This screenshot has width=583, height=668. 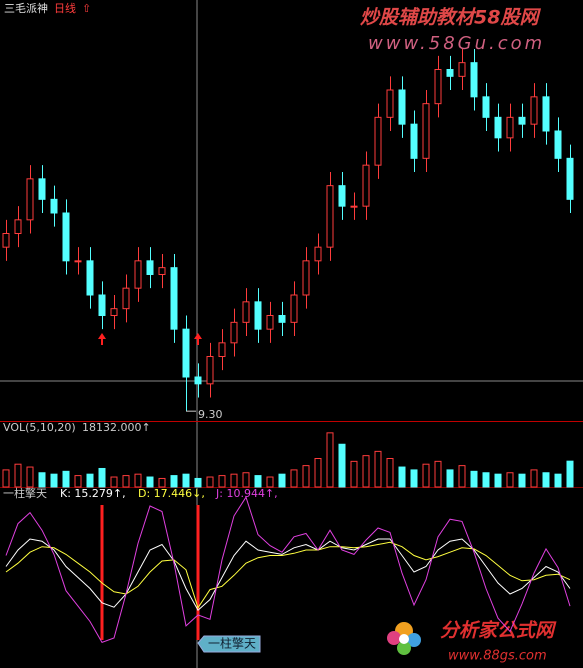 What do you see at coordinates (246, 493) in the screenshot?
I see `legend-entry: J: 10.944↑,` at bounding box center [246, 493].